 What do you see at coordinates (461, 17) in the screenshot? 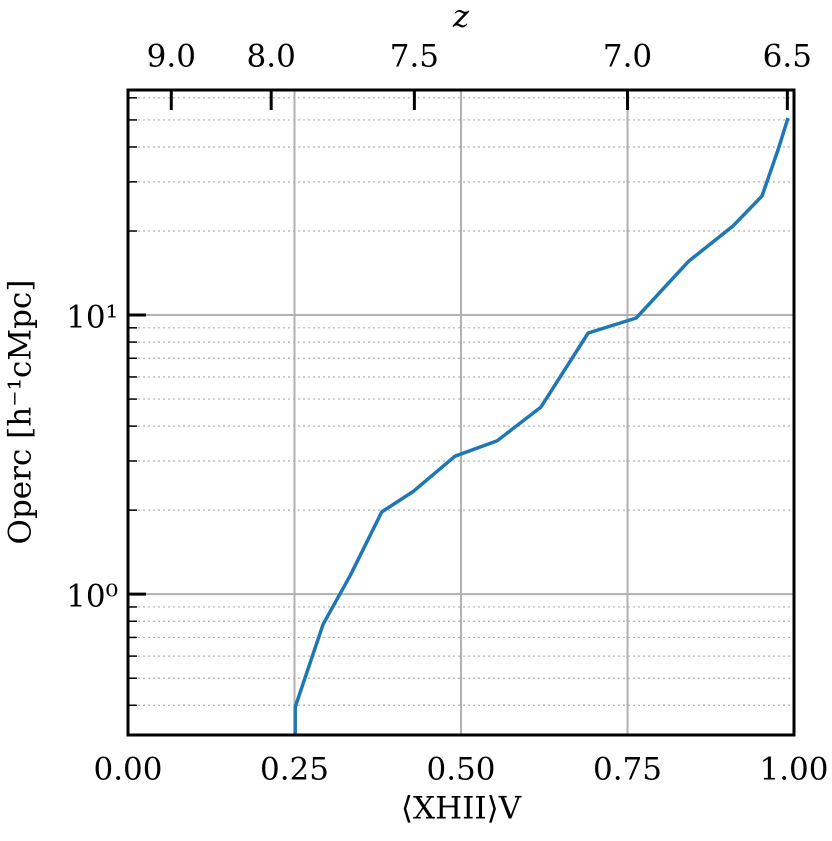
I see `top-axis-label: z` at bounding box center [461, 17].